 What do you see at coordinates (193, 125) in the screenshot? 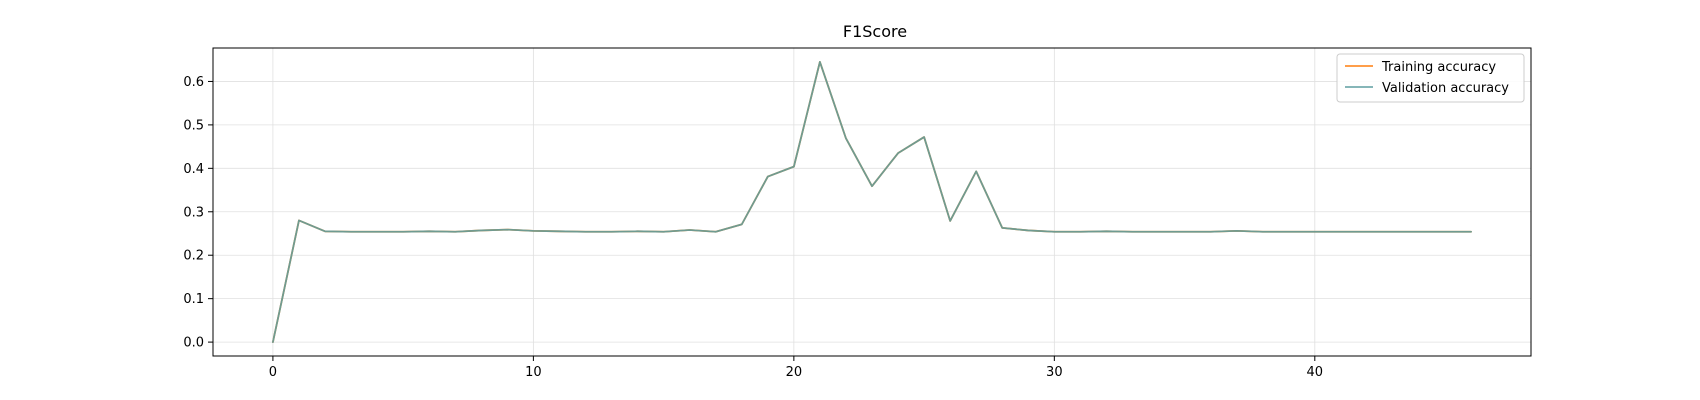
I see `y-tick-label: 0.5` at bounding box center [193, 125].